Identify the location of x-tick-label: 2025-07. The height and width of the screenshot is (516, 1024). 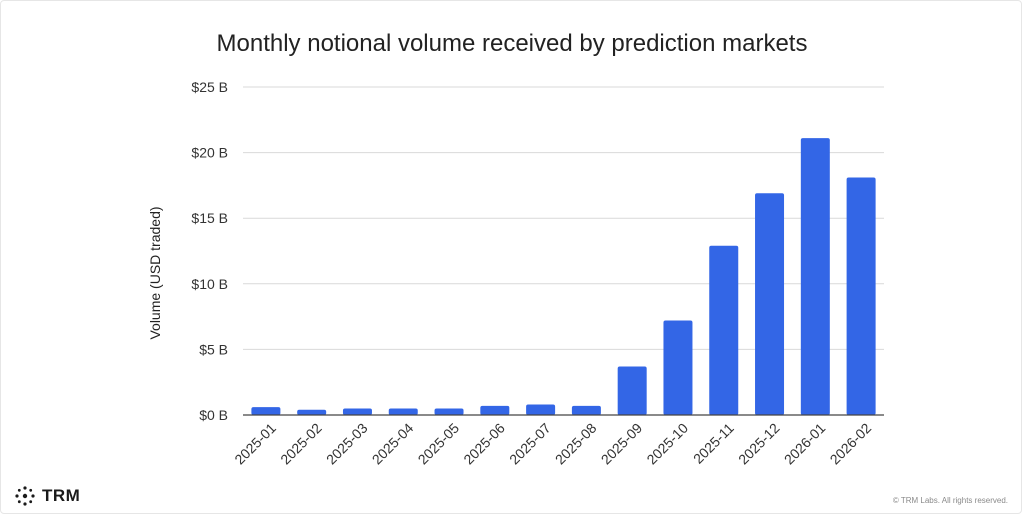
(530, 444).